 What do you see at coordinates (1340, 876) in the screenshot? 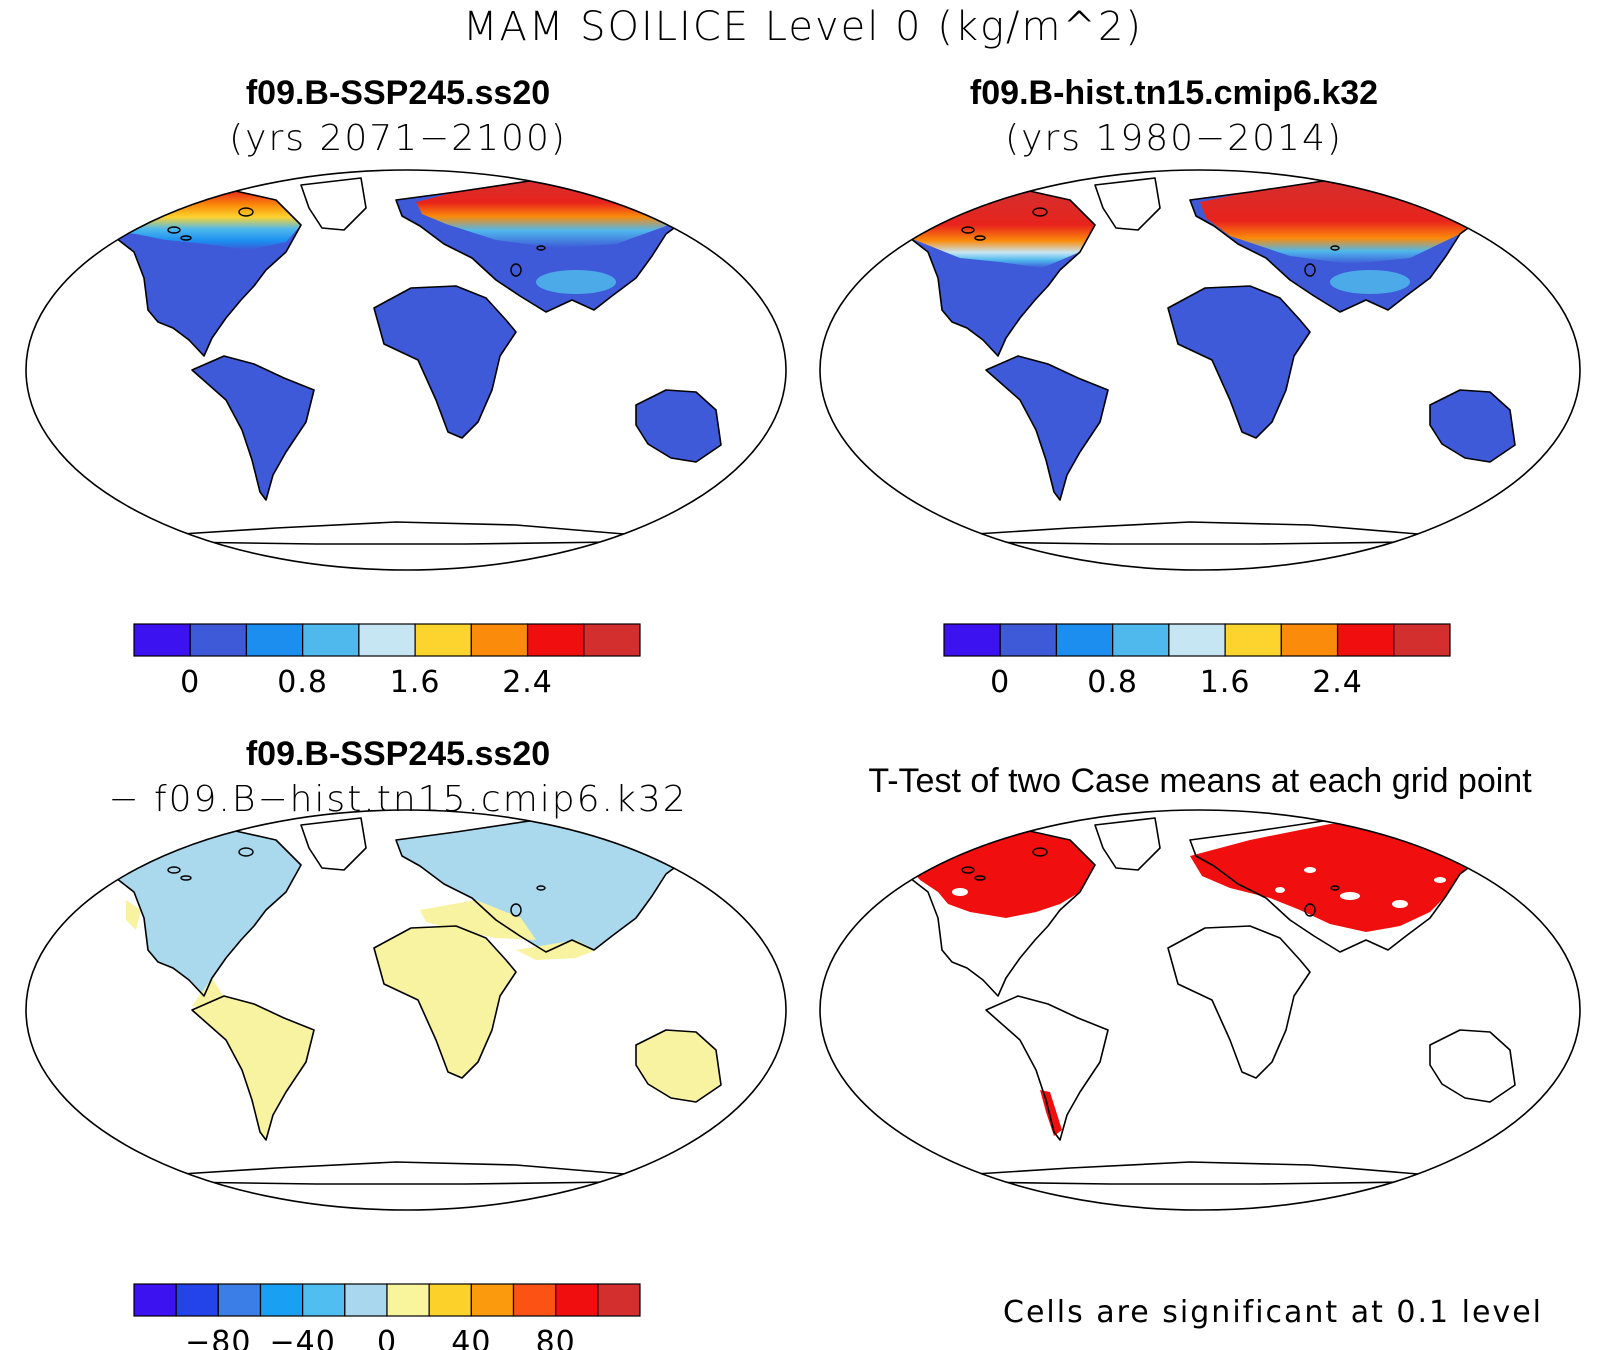
I see `significant-eurasia` at bounding box center [1340, 876].